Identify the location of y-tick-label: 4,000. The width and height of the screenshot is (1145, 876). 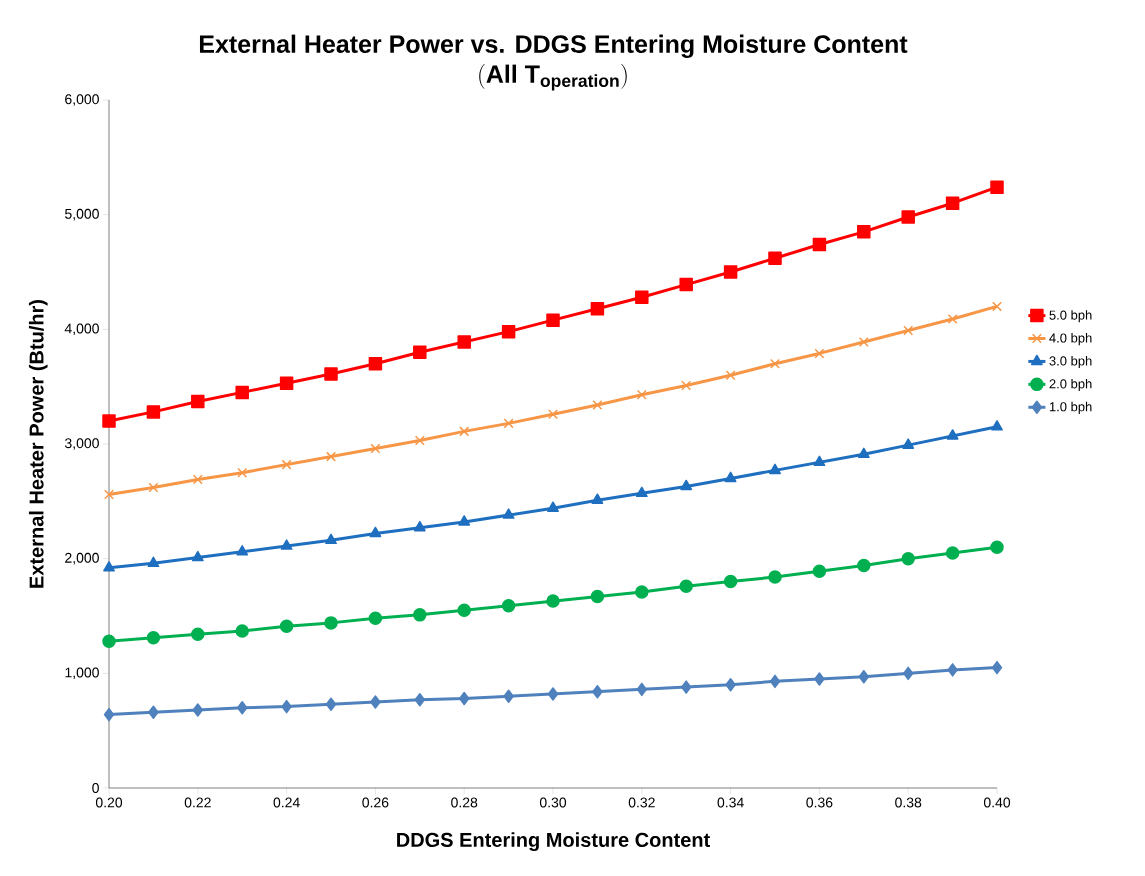
(81, 329).